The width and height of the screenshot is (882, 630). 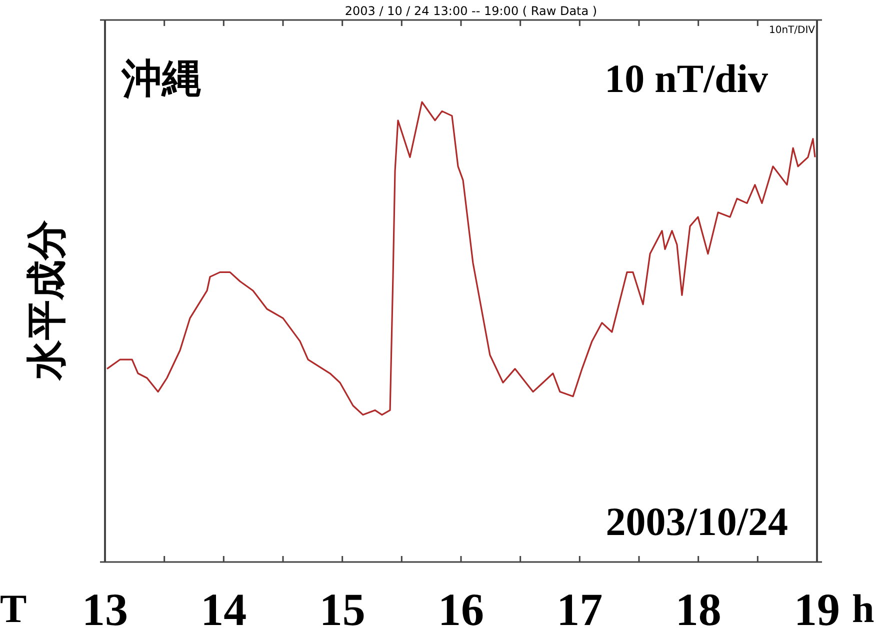 I want to click on annotation: 2003/10/24, so click(x=697, y=521).